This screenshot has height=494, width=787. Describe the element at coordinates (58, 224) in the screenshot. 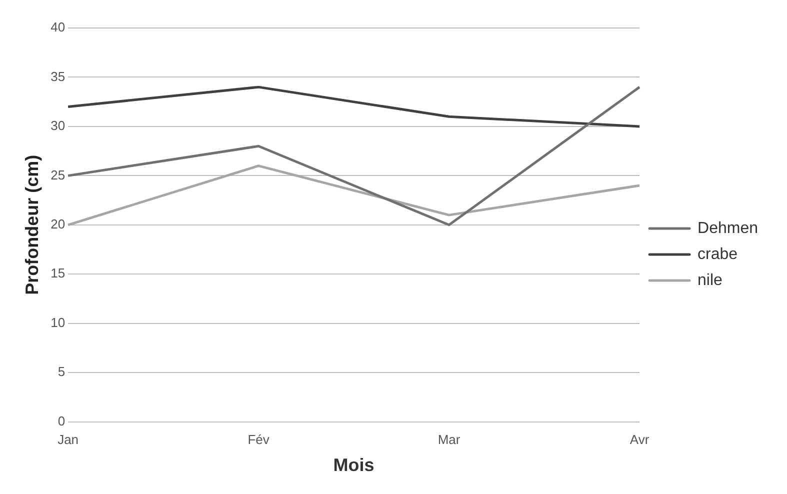

I see `y-tick-label: 20` at that location.